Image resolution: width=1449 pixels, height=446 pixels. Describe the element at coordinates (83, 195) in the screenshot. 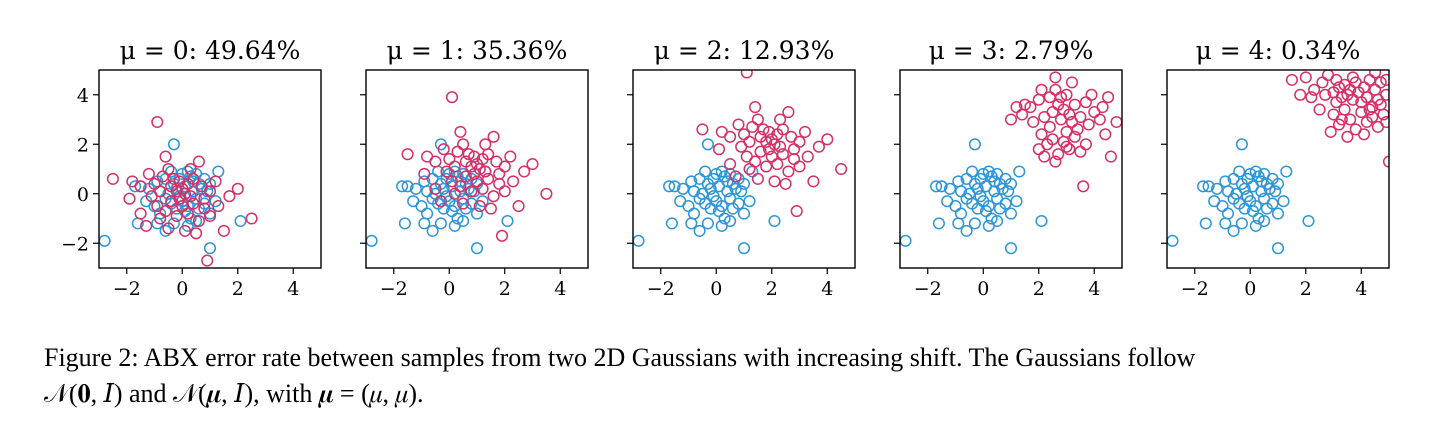

I see `y-tick-label: 0` at that location.